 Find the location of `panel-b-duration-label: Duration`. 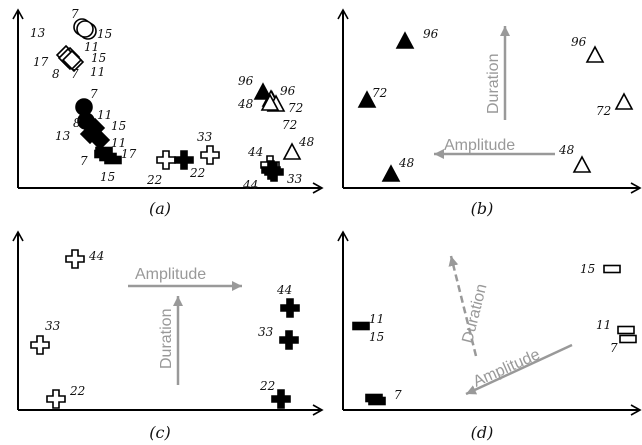

panel-b-duration-label: Duration is located at coordinates (493, 84).